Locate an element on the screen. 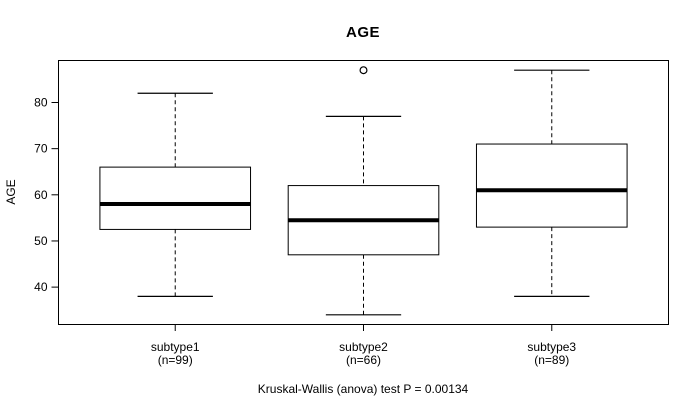 This screenshot has width=700, height=400. y-tick-label: 70 is located at coordinates (41, 149).